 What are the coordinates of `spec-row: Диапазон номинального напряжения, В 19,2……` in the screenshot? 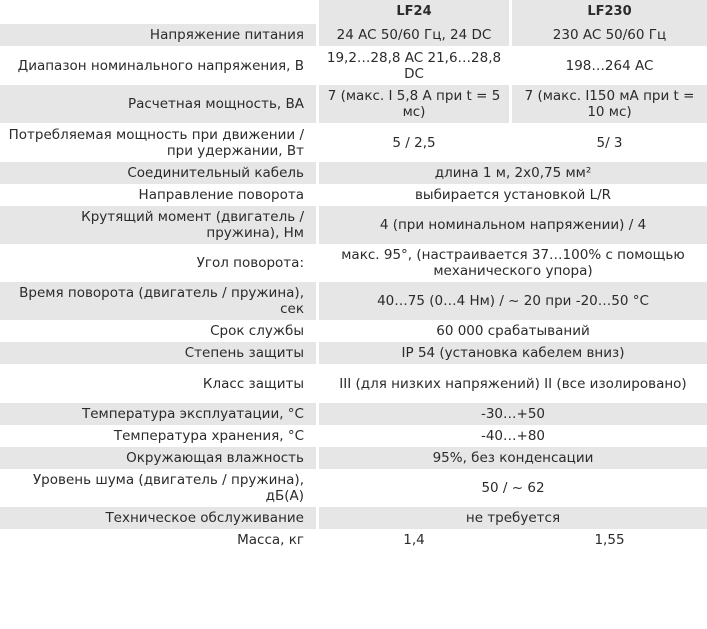 It's located at (353, 65).